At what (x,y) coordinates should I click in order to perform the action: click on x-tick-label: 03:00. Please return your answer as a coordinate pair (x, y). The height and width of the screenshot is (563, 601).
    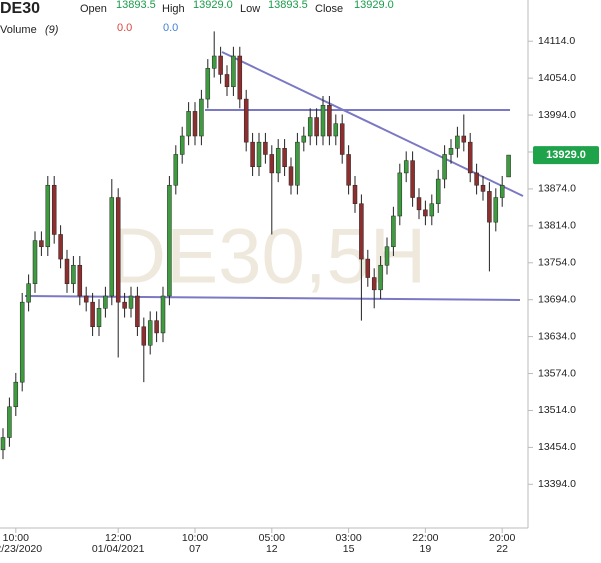
    Looking at the image, I should click on (348, 538).